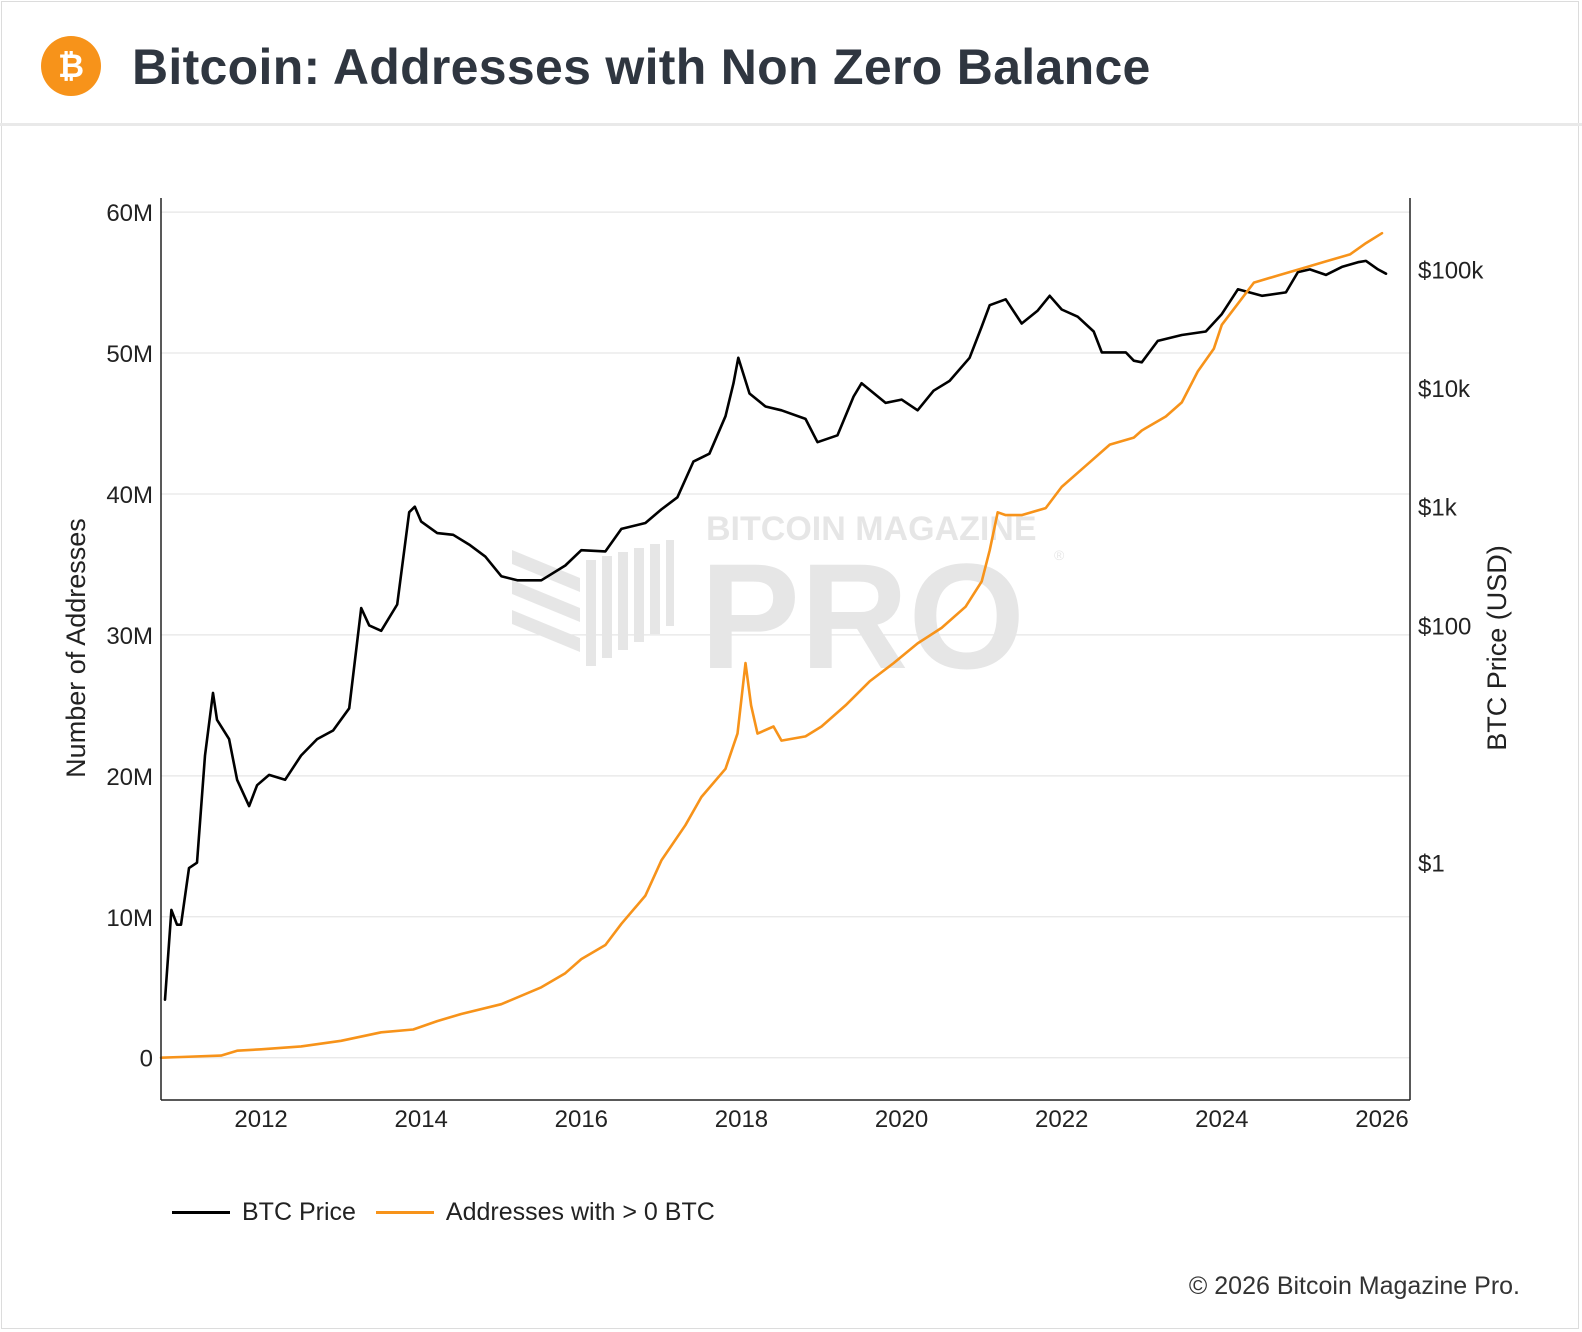 The height and width of the screenshot is (1332, 1582). Describe the element at coordinates (1354, 1286) in the screenshot. I see `copyright: © 2026 Bitcoin Magazine Pro.` at that location.